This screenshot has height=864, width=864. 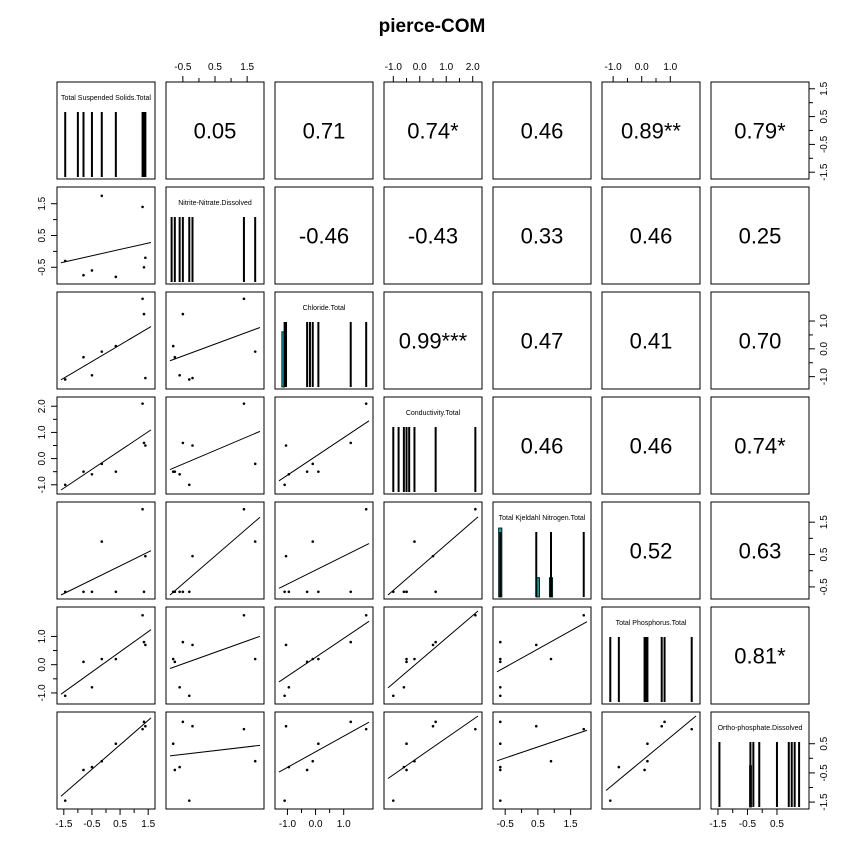 What do you see at coordinates (542, 518) in the screenshot?
I see `variable-label-4: Total Kjeldahl Nitrogen.Total` at bounding box center [542, 518].